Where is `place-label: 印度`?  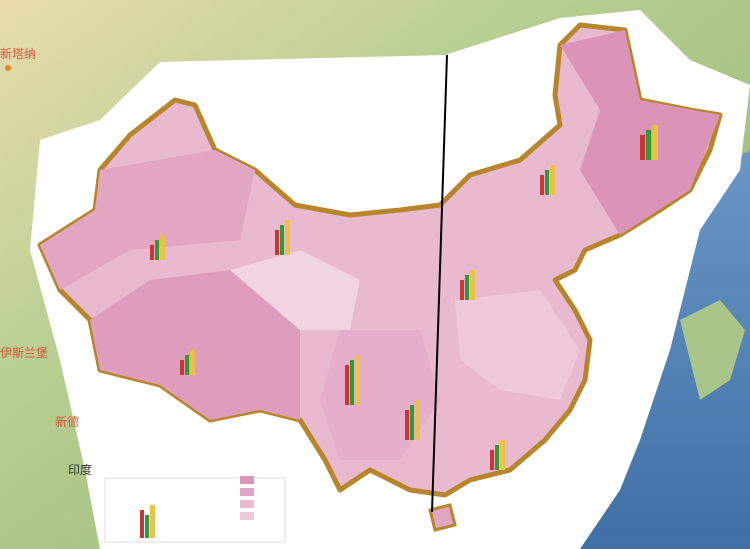
place-label: 印度 is located at coordinates (80, 469).